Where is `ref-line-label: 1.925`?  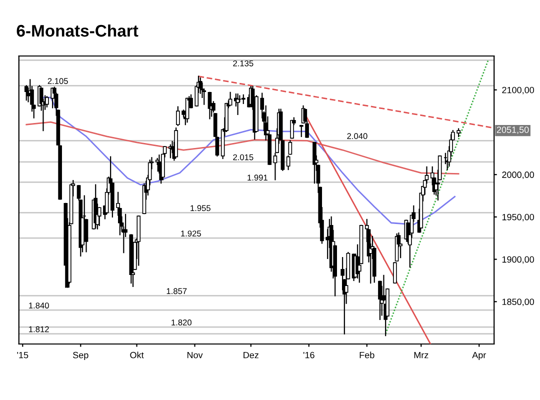 ref-line-label: 1.925 is located at coordinates (191, 233).